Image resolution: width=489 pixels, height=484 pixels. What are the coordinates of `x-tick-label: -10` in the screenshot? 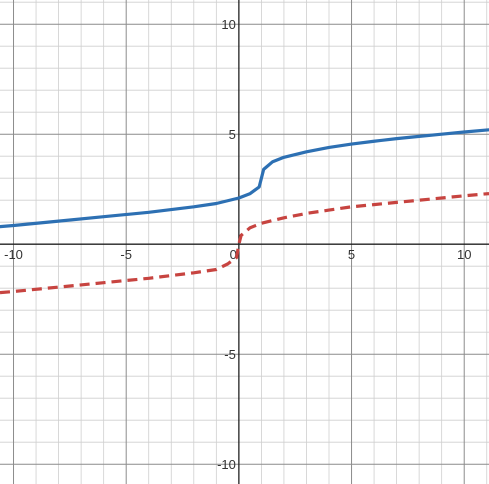 It's located at (13, 254).